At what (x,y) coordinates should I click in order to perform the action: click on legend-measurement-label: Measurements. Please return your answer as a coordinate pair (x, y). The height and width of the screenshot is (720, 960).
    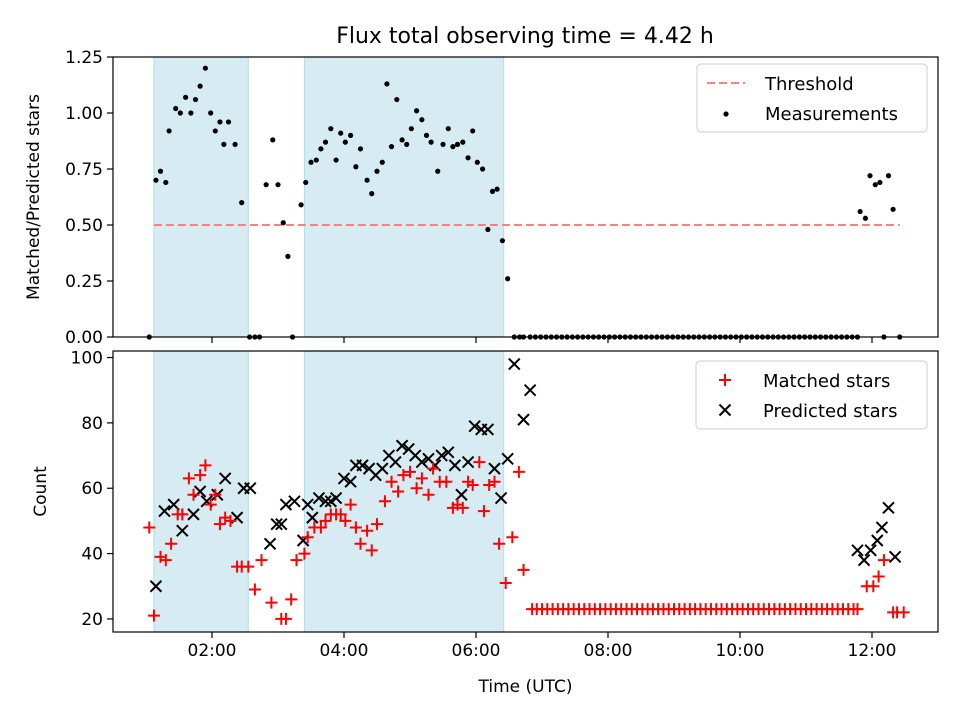
    Looking at the image, I should click on (831, 114).